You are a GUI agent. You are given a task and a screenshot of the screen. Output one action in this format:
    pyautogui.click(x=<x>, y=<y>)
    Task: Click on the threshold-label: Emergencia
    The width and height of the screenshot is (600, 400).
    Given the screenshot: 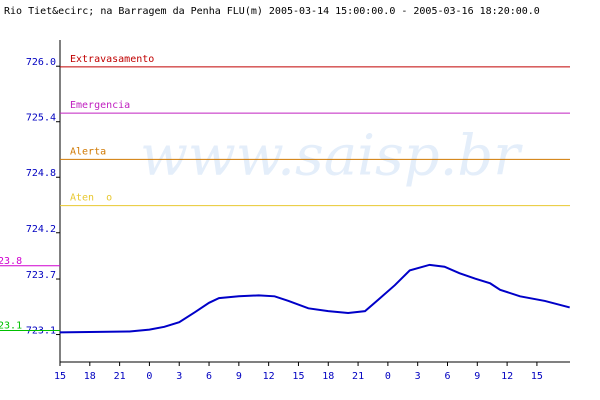 What is the action you would take?
    pyautogui.click(x=100, y=105)
    